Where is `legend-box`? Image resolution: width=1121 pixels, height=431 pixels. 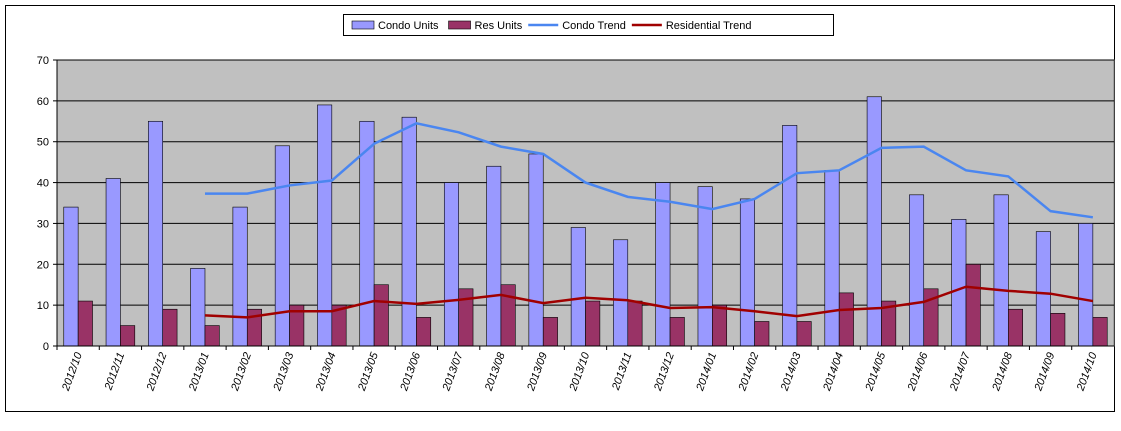 legend-box is located at coordinates (588, 25).